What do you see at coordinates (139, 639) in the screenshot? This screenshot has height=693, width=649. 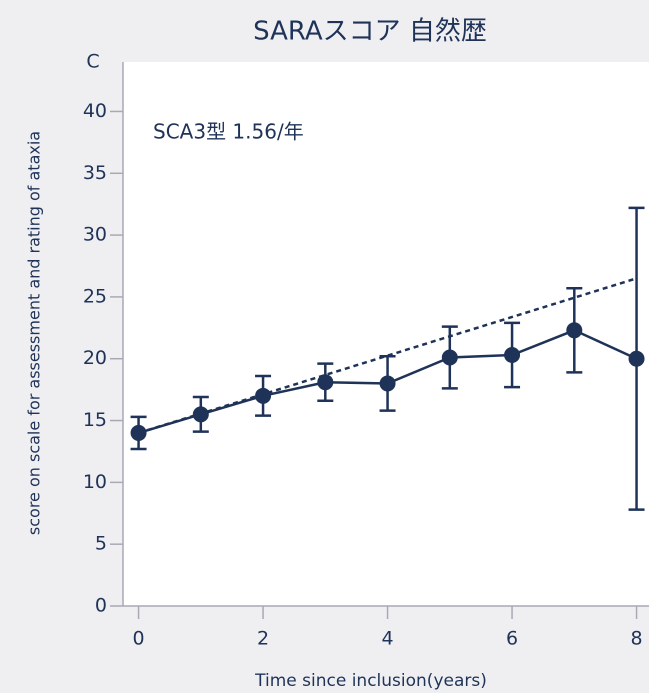 I see `x-tick-label: 0` at bounding box center [139, 639].